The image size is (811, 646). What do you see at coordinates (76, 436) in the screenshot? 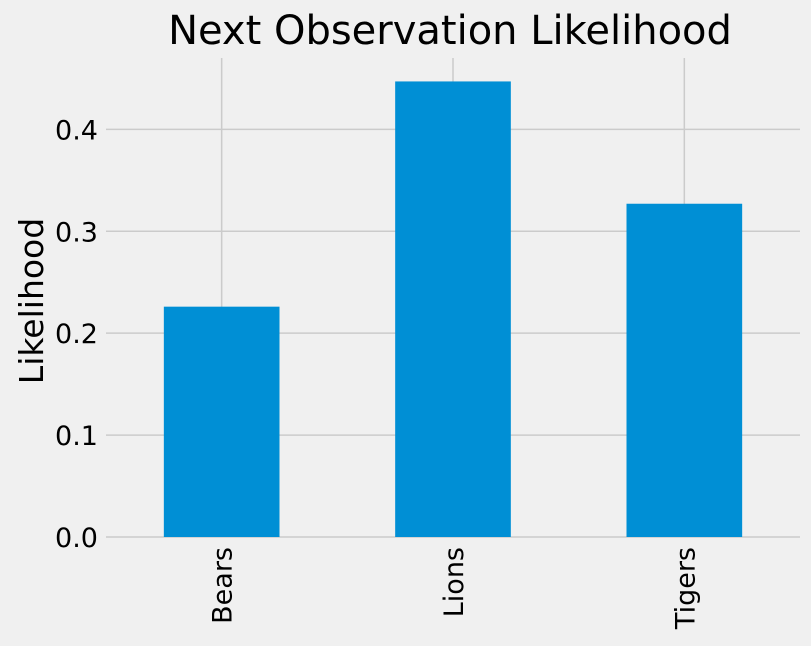
I see `y-tick-label: 0.1` at bounding box center [76, 436].